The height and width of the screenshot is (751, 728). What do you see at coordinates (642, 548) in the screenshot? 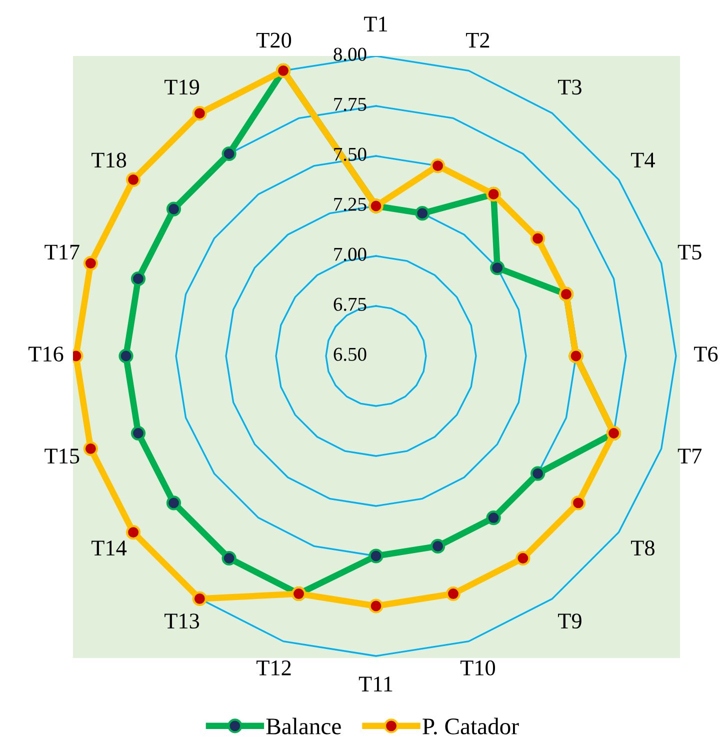
I see `spoke-label: T8` at bounding box center [642, 548].